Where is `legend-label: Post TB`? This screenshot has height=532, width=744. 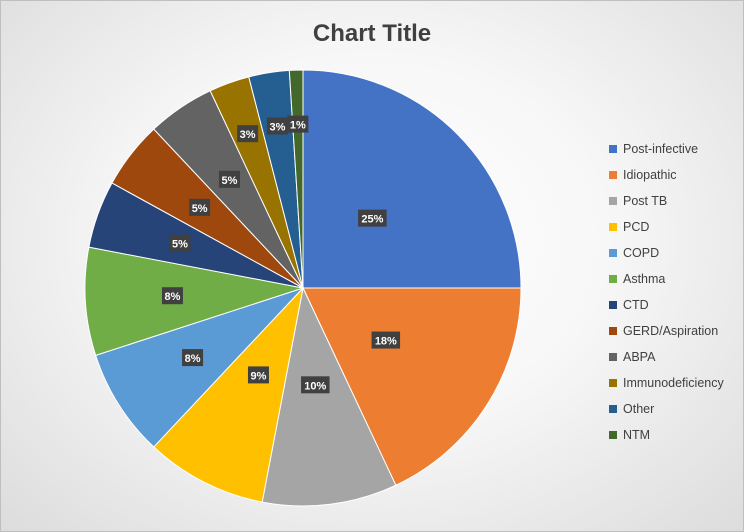 legend-label: Post TB is located at coordinates (645, 201).